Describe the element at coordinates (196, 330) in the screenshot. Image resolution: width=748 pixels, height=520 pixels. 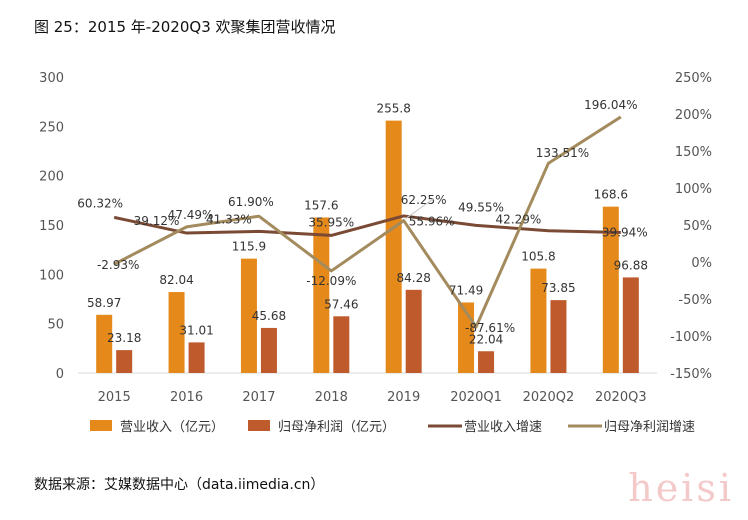
I see `net-profit-data-label: 31.01` at that location.